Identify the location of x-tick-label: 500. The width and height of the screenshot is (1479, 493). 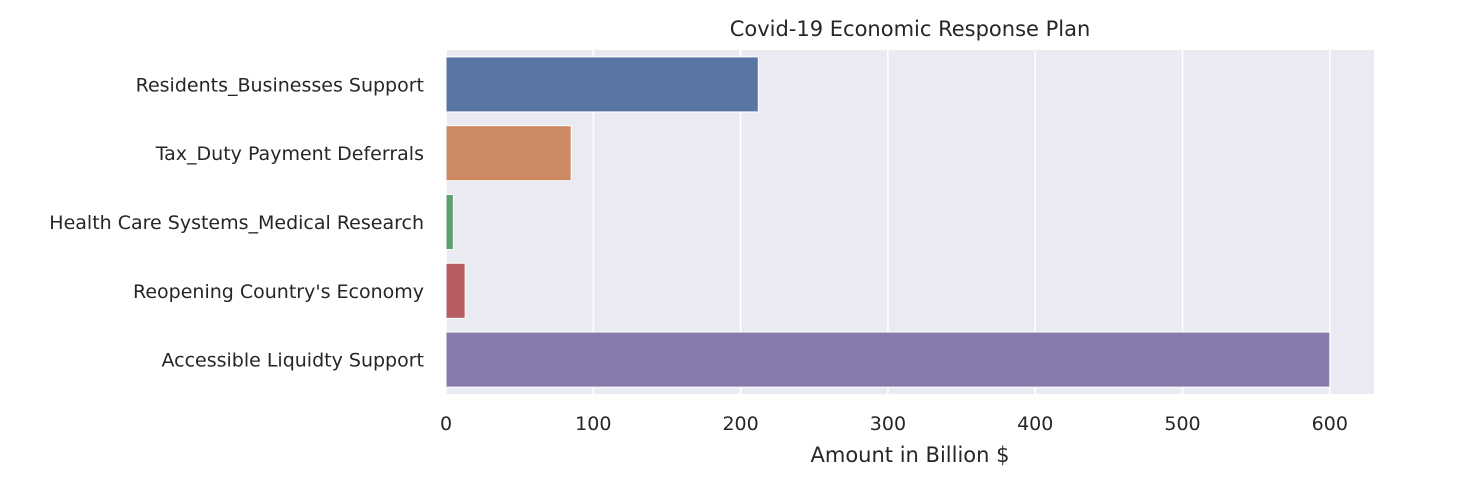
(1182, 424).